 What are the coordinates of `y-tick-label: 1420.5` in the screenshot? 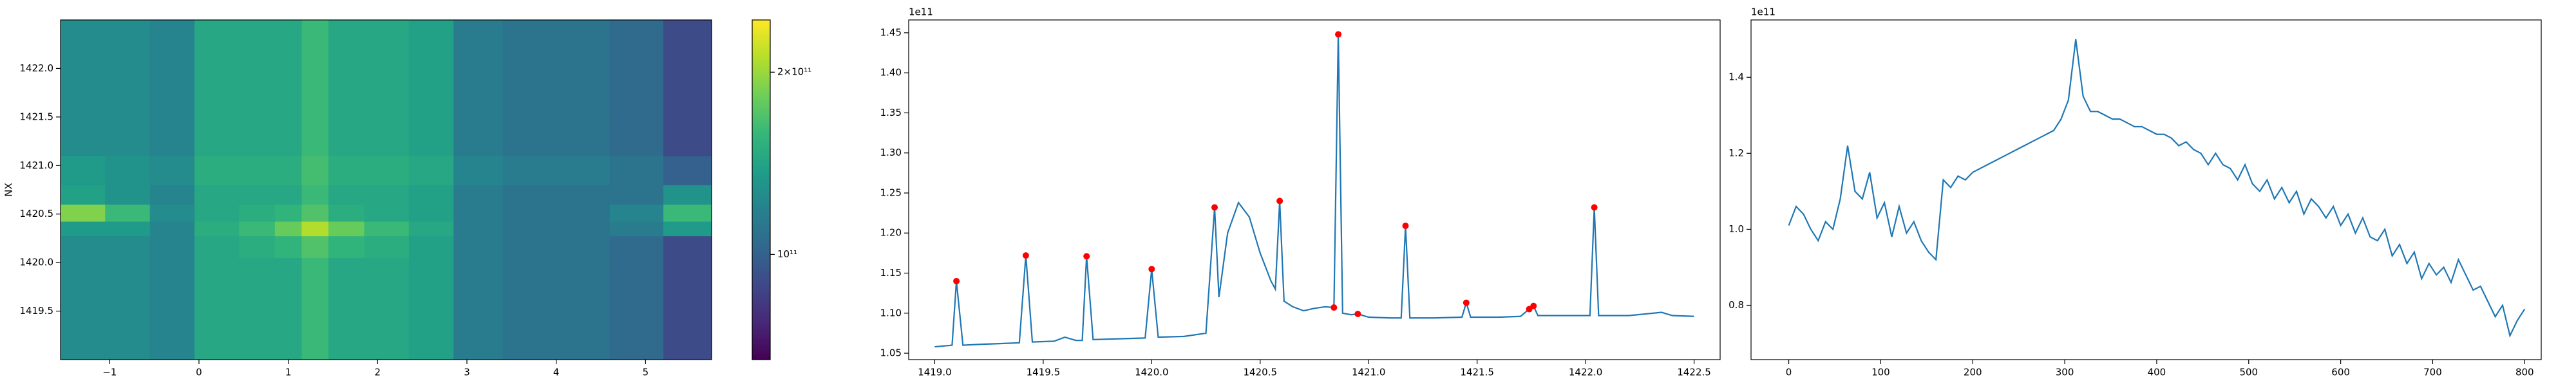 It's located at (37, 213).